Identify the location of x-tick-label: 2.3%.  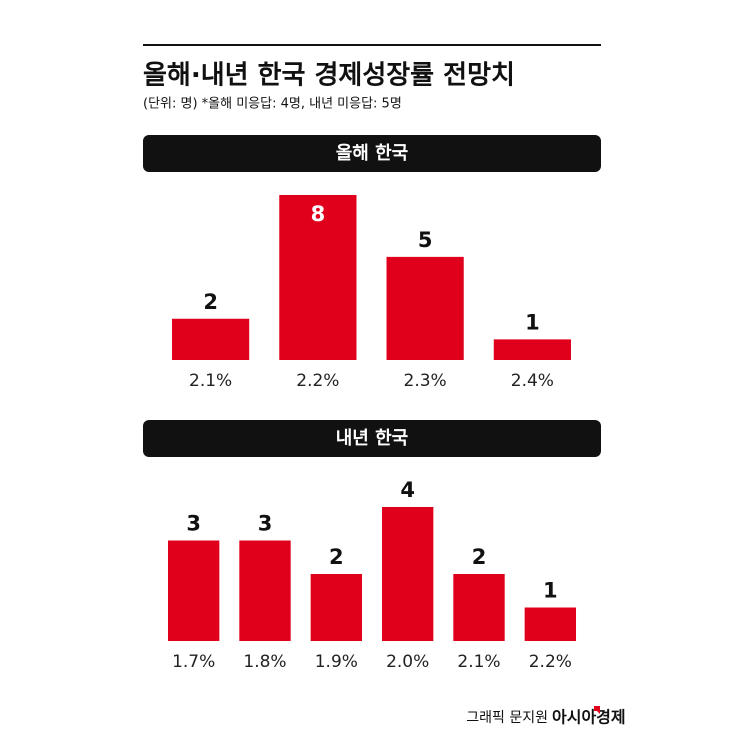
(425, 381).